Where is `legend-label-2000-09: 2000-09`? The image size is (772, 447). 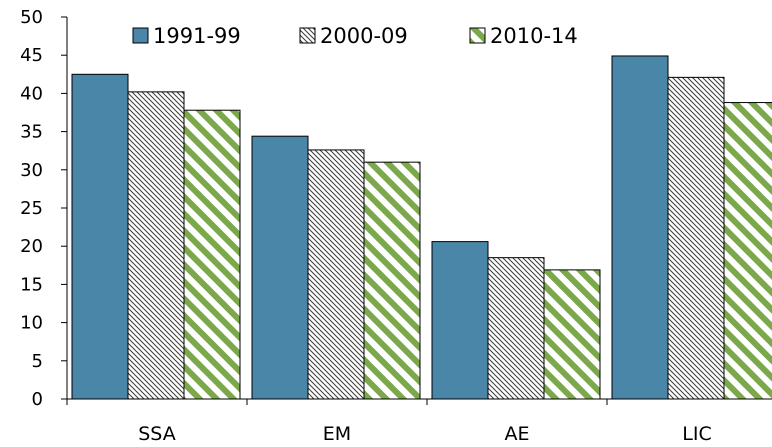 legend-label-2000-09: 2000-09 is located at coordinates (364, 36).